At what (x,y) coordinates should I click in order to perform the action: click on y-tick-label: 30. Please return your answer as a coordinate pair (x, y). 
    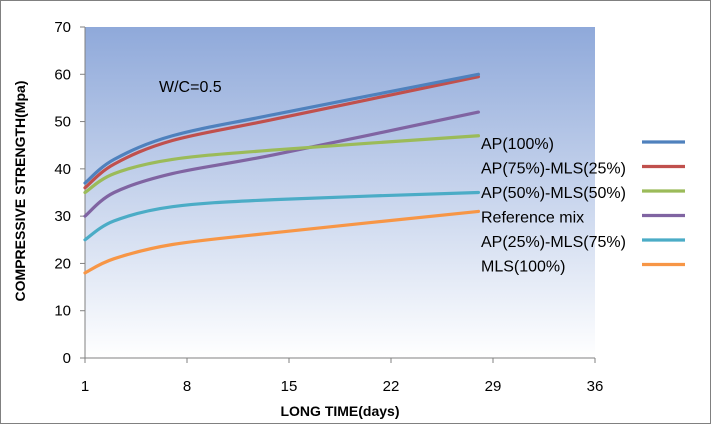
    Looking at the image, I should click on (62, 216).